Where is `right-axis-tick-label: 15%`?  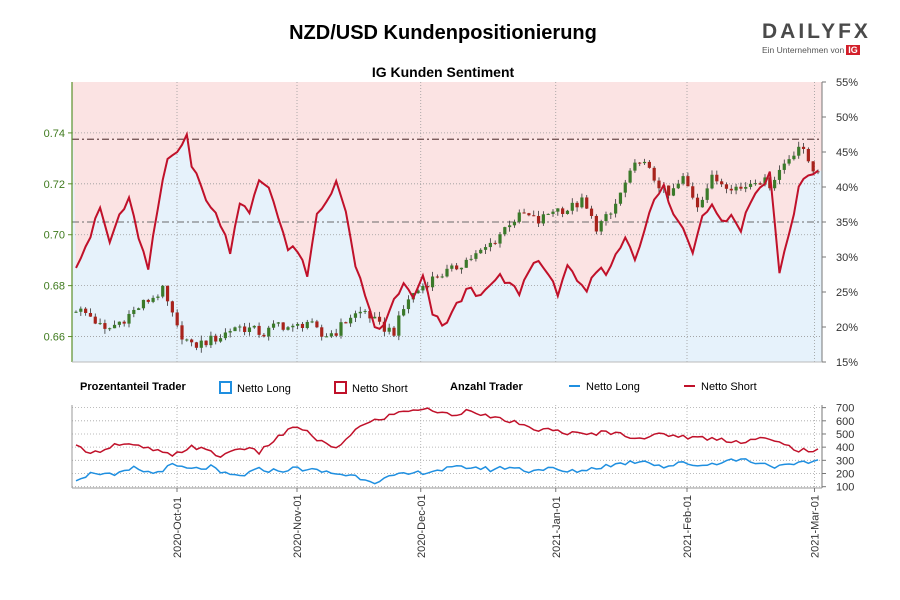
right-axis-tick-label: 15% is located at coordinates (847, 363).